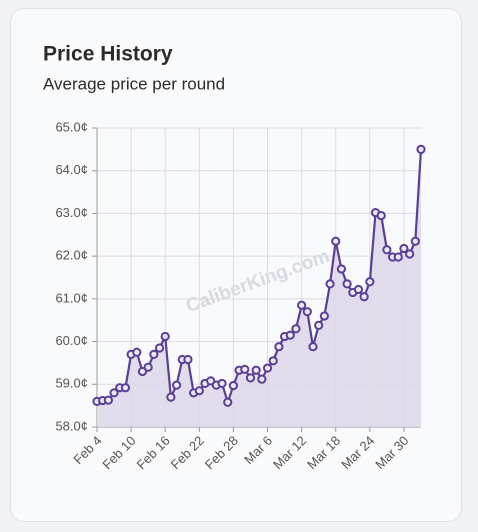 The image size is (478, 532). What do you see at coordinates (71, 297) in the screenshot?
I see `y-tick-label: 61.0¢` at bounding box center [71, 297].